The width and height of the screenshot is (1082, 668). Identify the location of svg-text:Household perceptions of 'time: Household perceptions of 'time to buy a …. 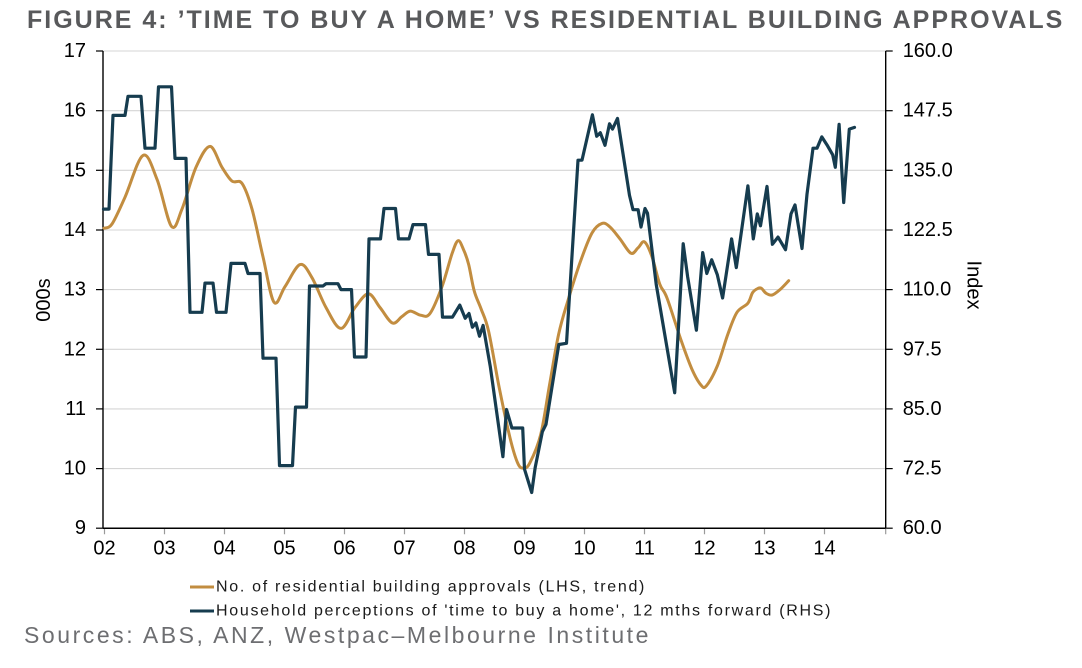
(524, 611).